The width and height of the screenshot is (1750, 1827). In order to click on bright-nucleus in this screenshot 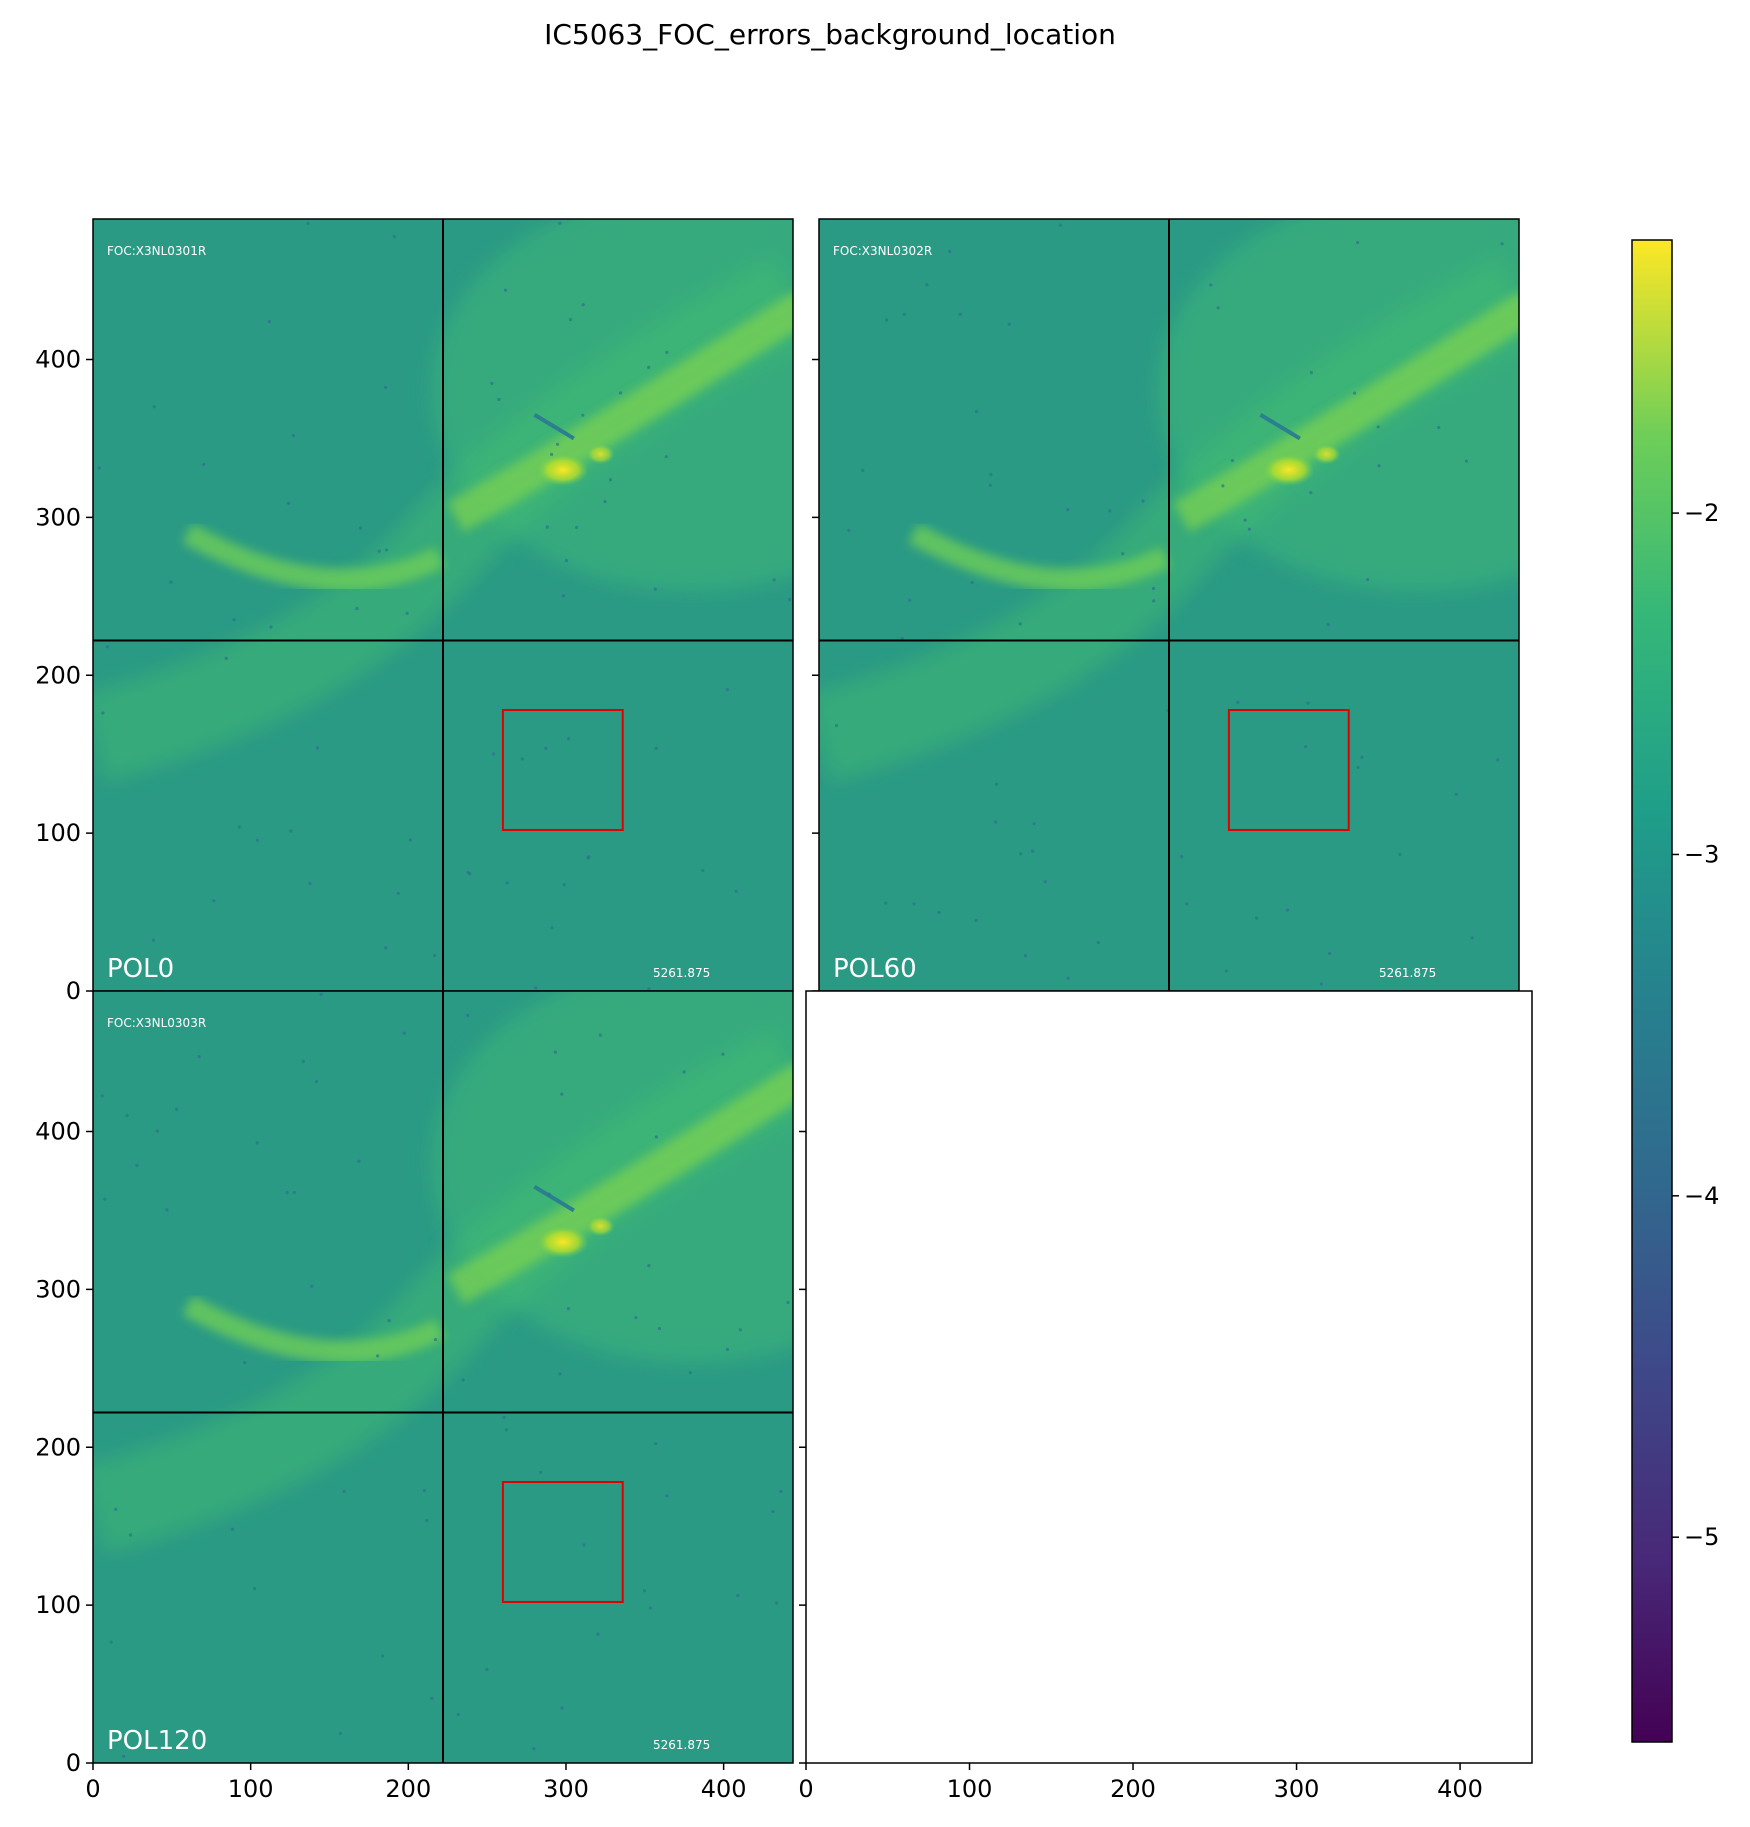, I will do `click(562, 1242)`.